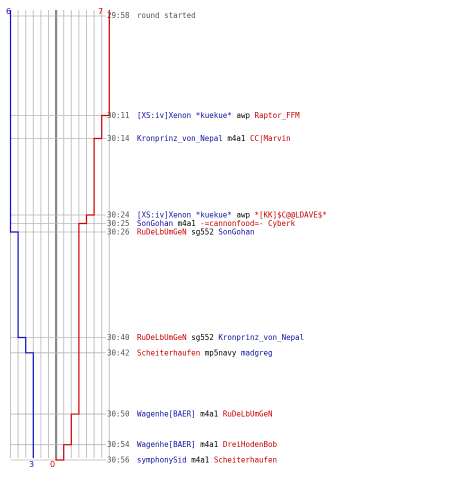 Image resolution: width=450 pixels, height=500 pixels. I want to click on event-time: 30:56, so click(118, 460).